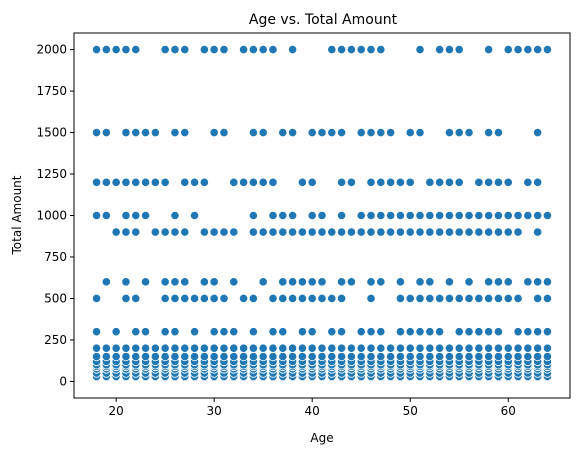 The height and width of the screenshot is (455, 580). What do you see at coordinates (55, 257) in the screenshot?
I see `y-tick-label: 750` at bounding box center [55, 257].